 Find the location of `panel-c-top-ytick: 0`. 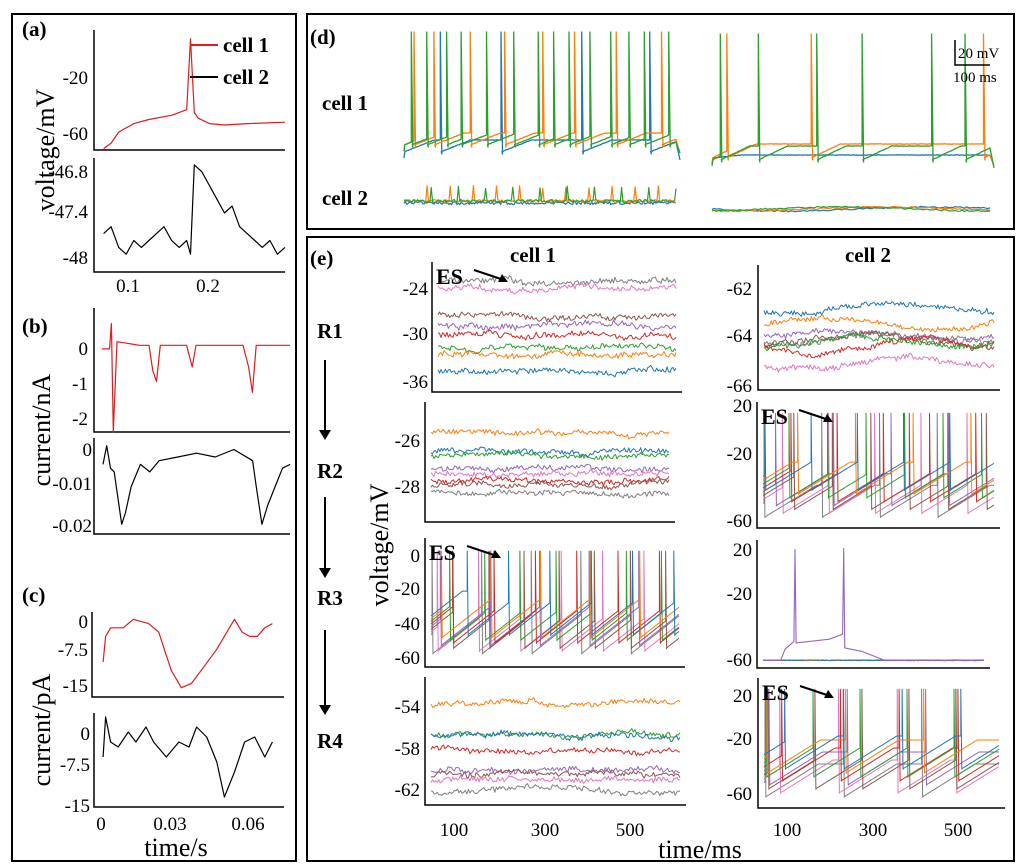

panel-c-top-ytick: 0 is located at coordinates (84, 622).